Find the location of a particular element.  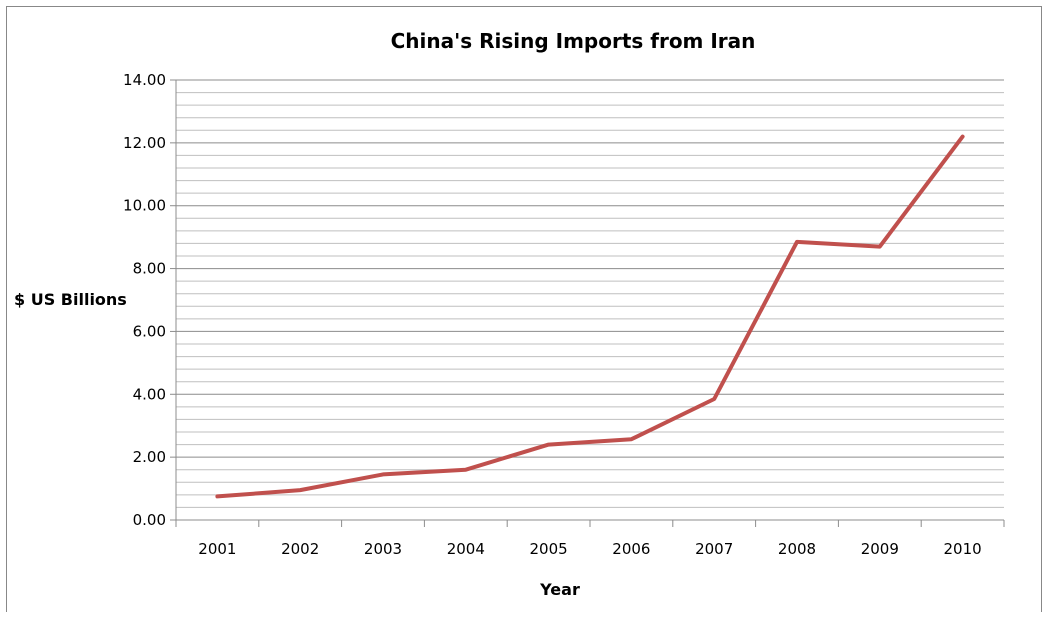

x-tick-label: 2001 is located at coordinates (217, 549).